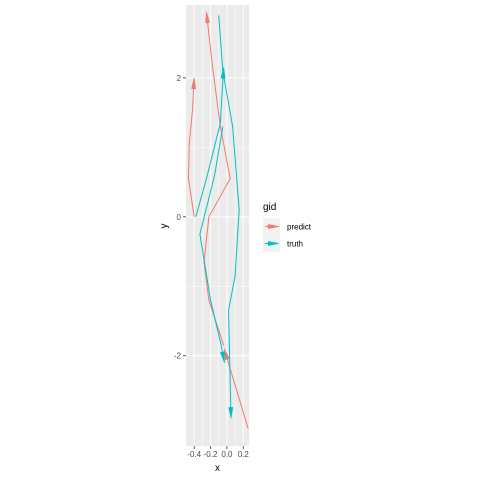 This screenshot has height=480, width=480. I want to click on series-truth, so click(217, 217).